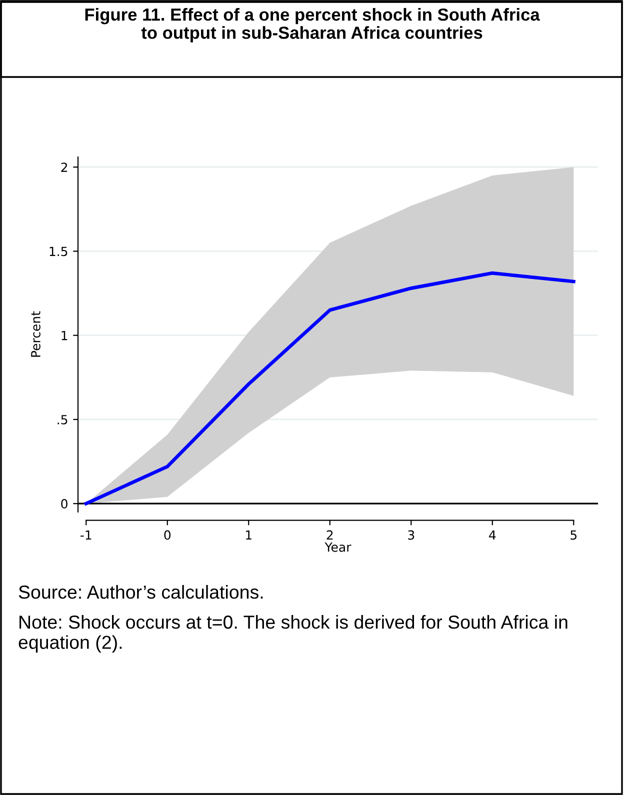 The image size is (624, 795). I want to click on y-tick-label: 2, so click(64, 167).